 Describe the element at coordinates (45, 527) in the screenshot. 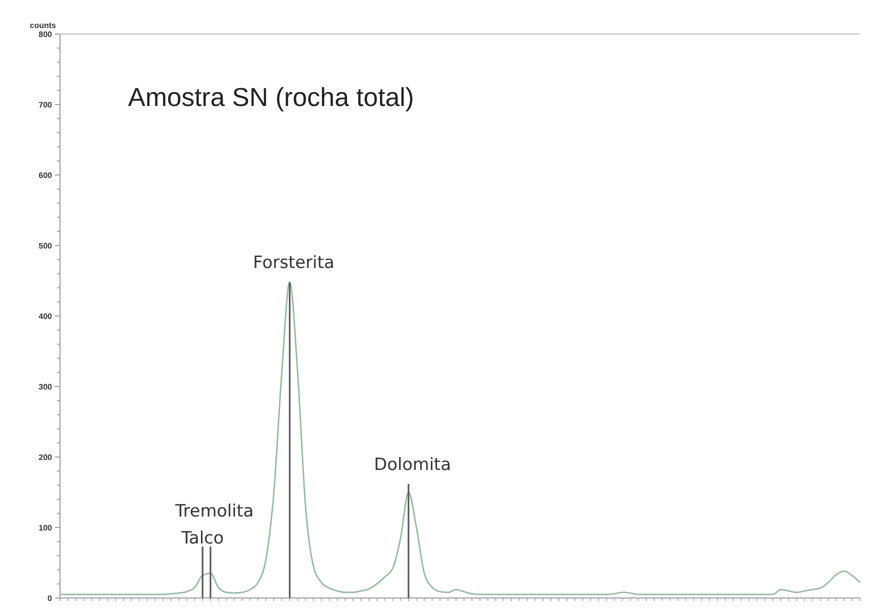

I see `y-tick-label: 100` at that location.